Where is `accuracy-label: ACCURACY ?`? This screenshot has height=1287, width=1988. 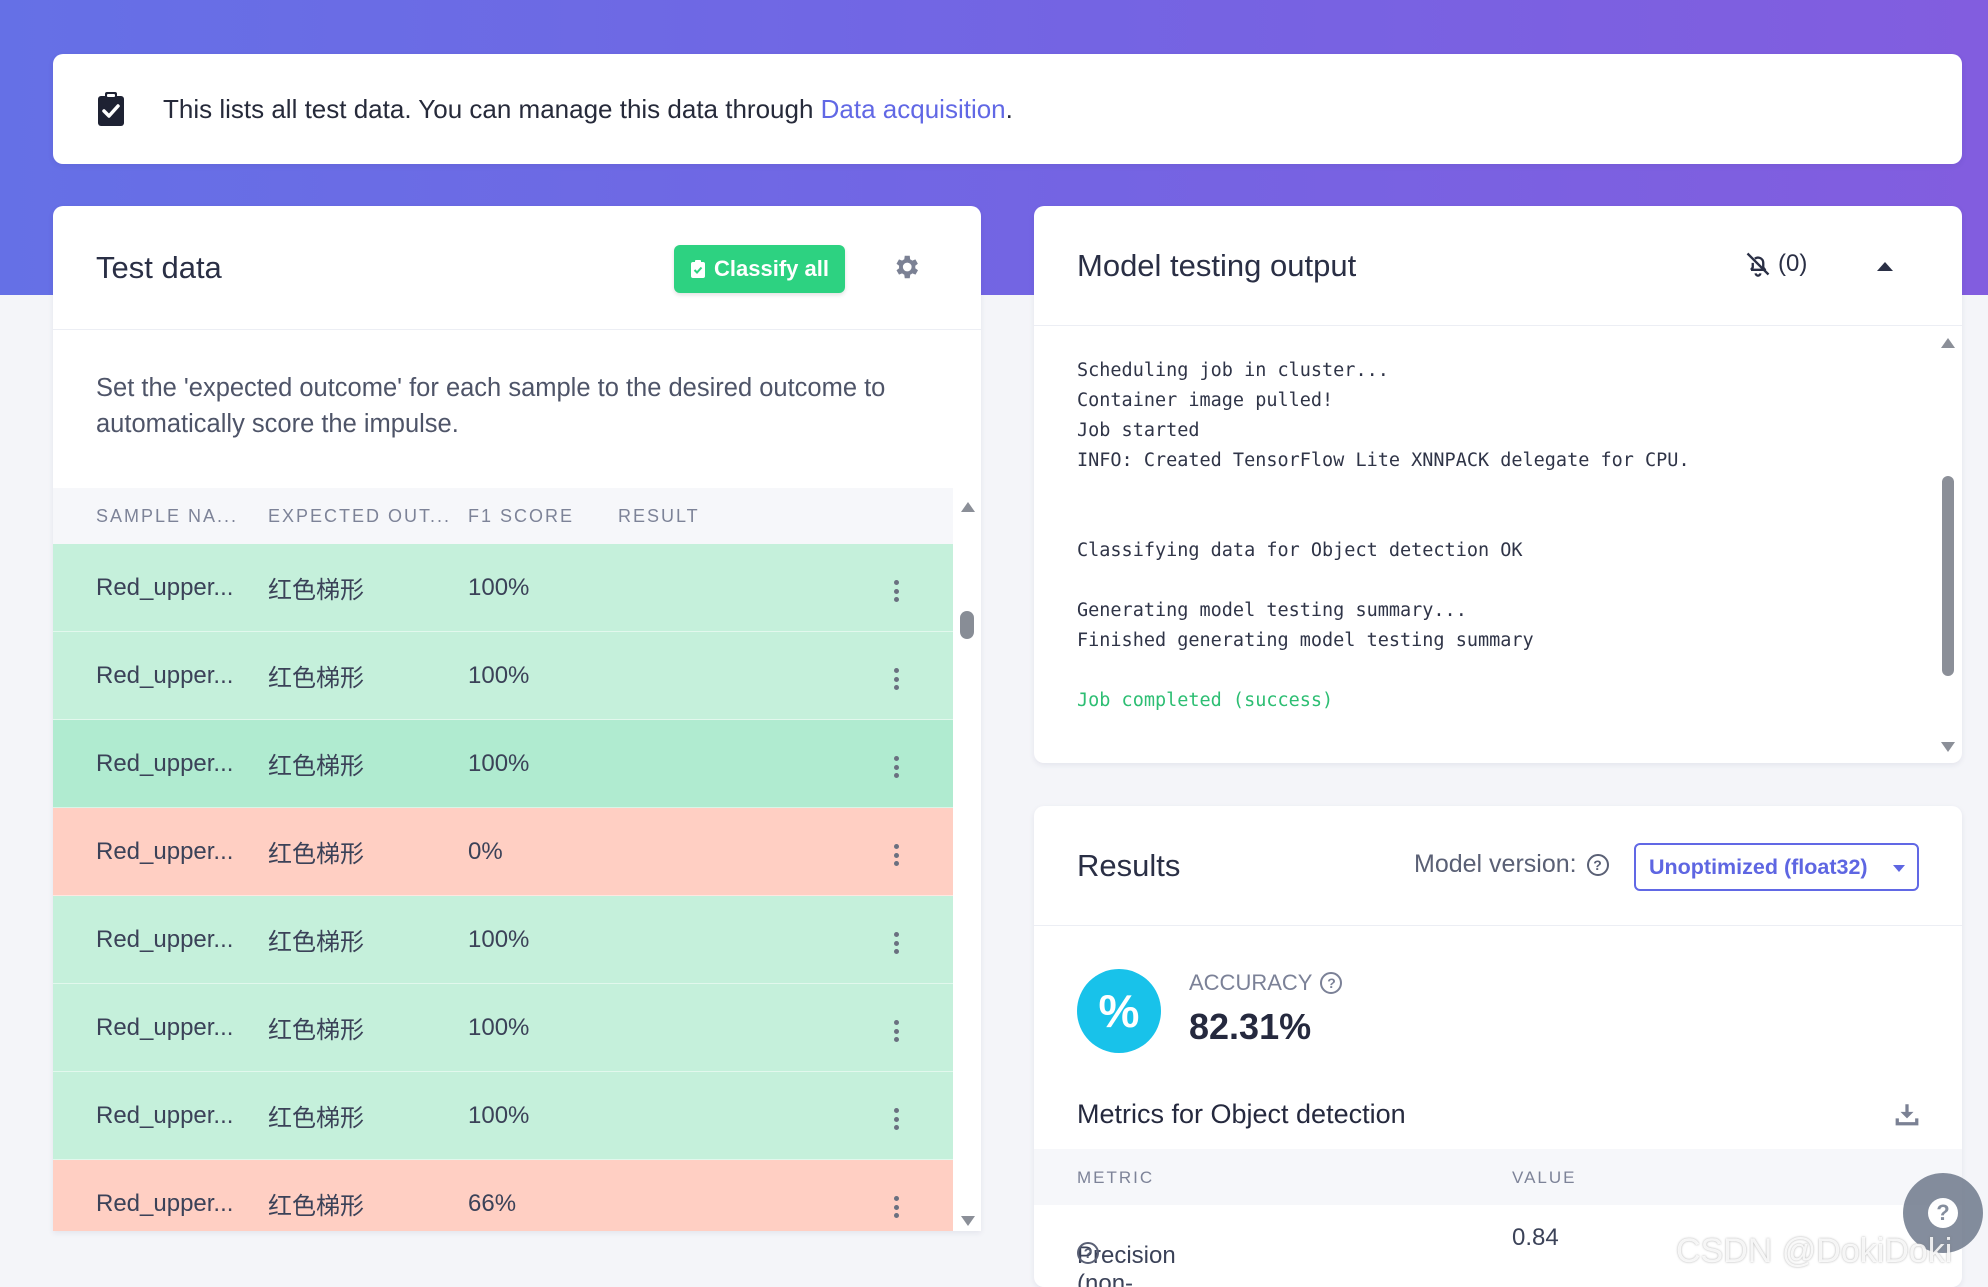
accuracy-label: ACCURACY ? is located at coordinates (1266, 983).